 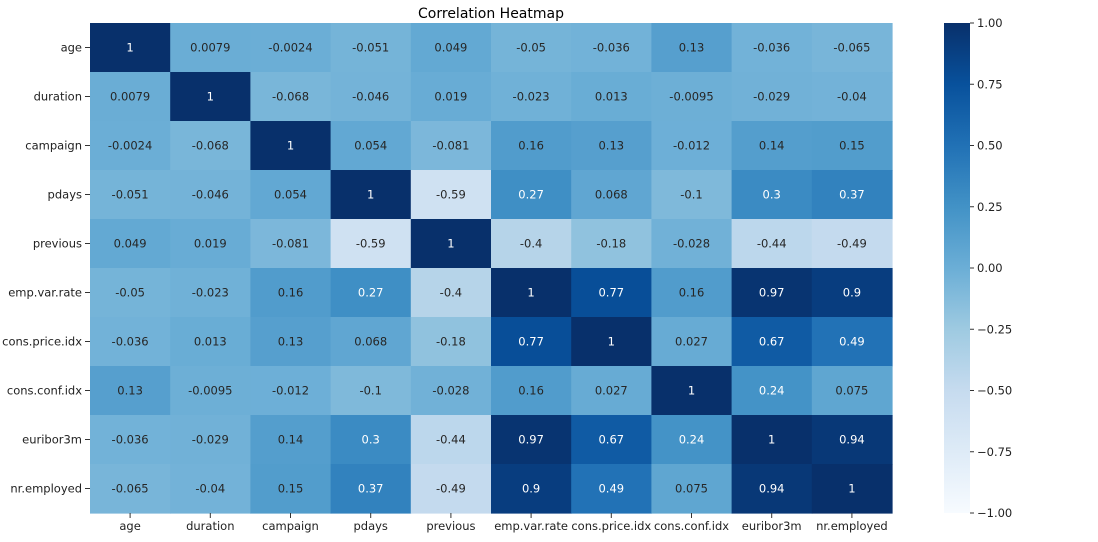 I want to click on cell-value-label: -0.1, so click(x=691, y=195).